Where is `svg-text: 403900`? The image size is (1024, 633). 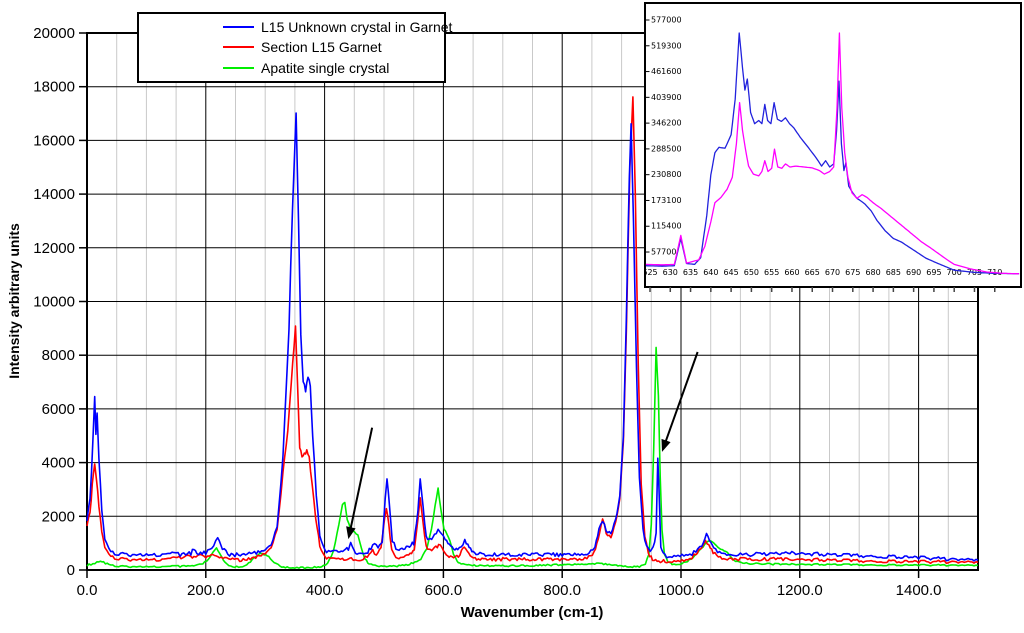
svg-text: 403900 is located at coordinates (666, 97).